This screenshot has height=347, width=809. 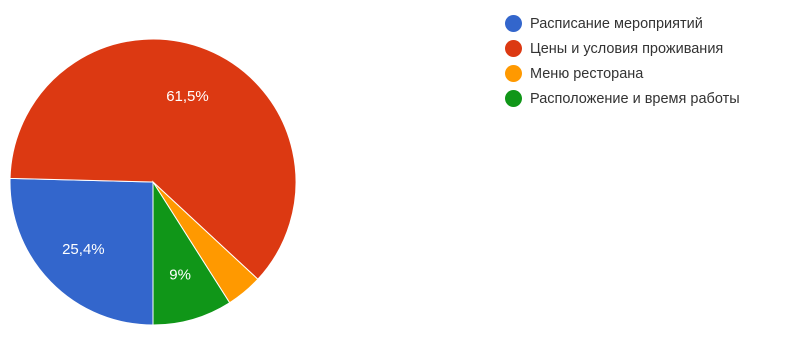 What do you see at coordinates (513, 48) in the screenshot?
I see `legend-swatch-prices` at bounding box center [513, 48].